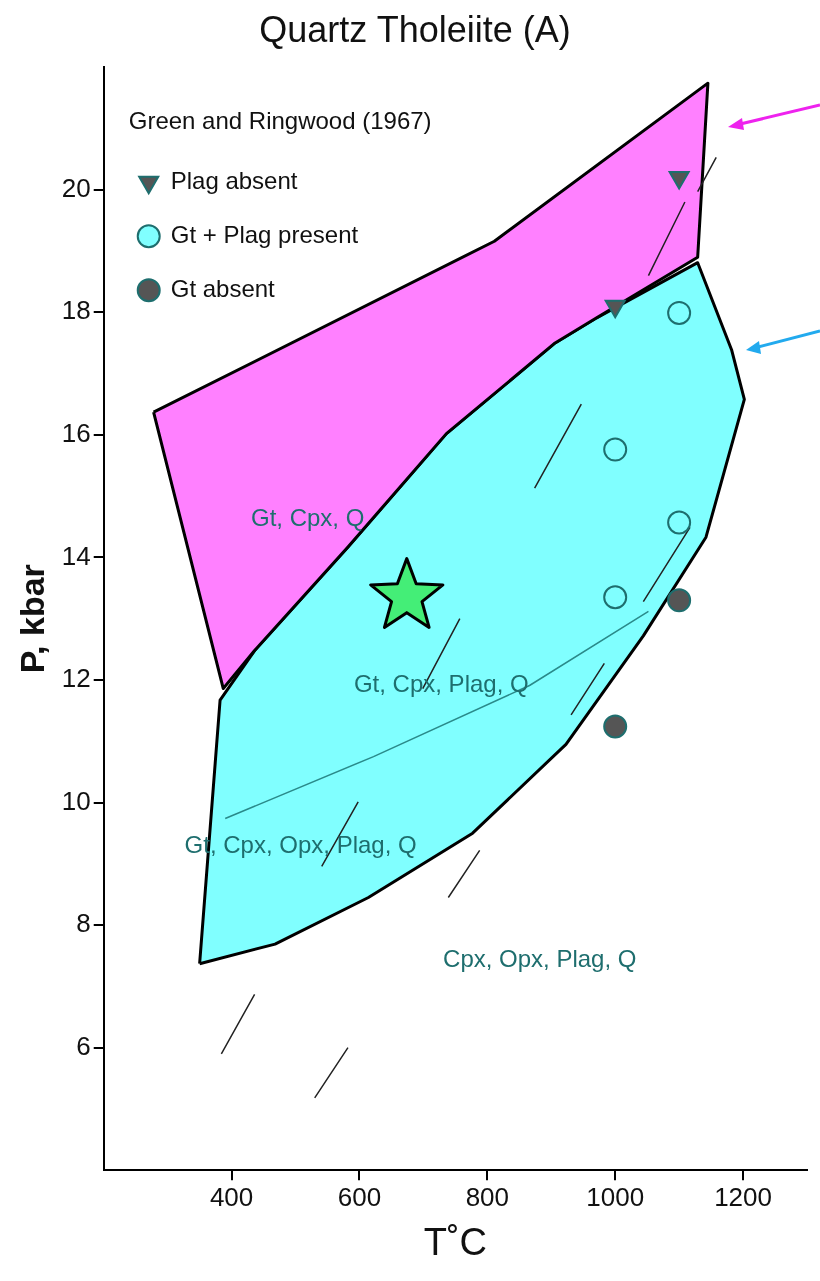 Image resolution: width=820 pixels, height=1281 pixels. I want to click on y-tick-label: 16, so click(76, 433).